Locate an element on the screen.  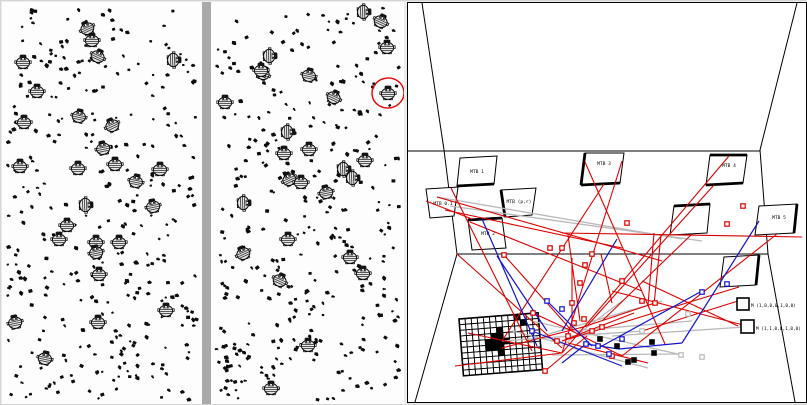
checkerboard-grid is located at coordinates (501, 344).